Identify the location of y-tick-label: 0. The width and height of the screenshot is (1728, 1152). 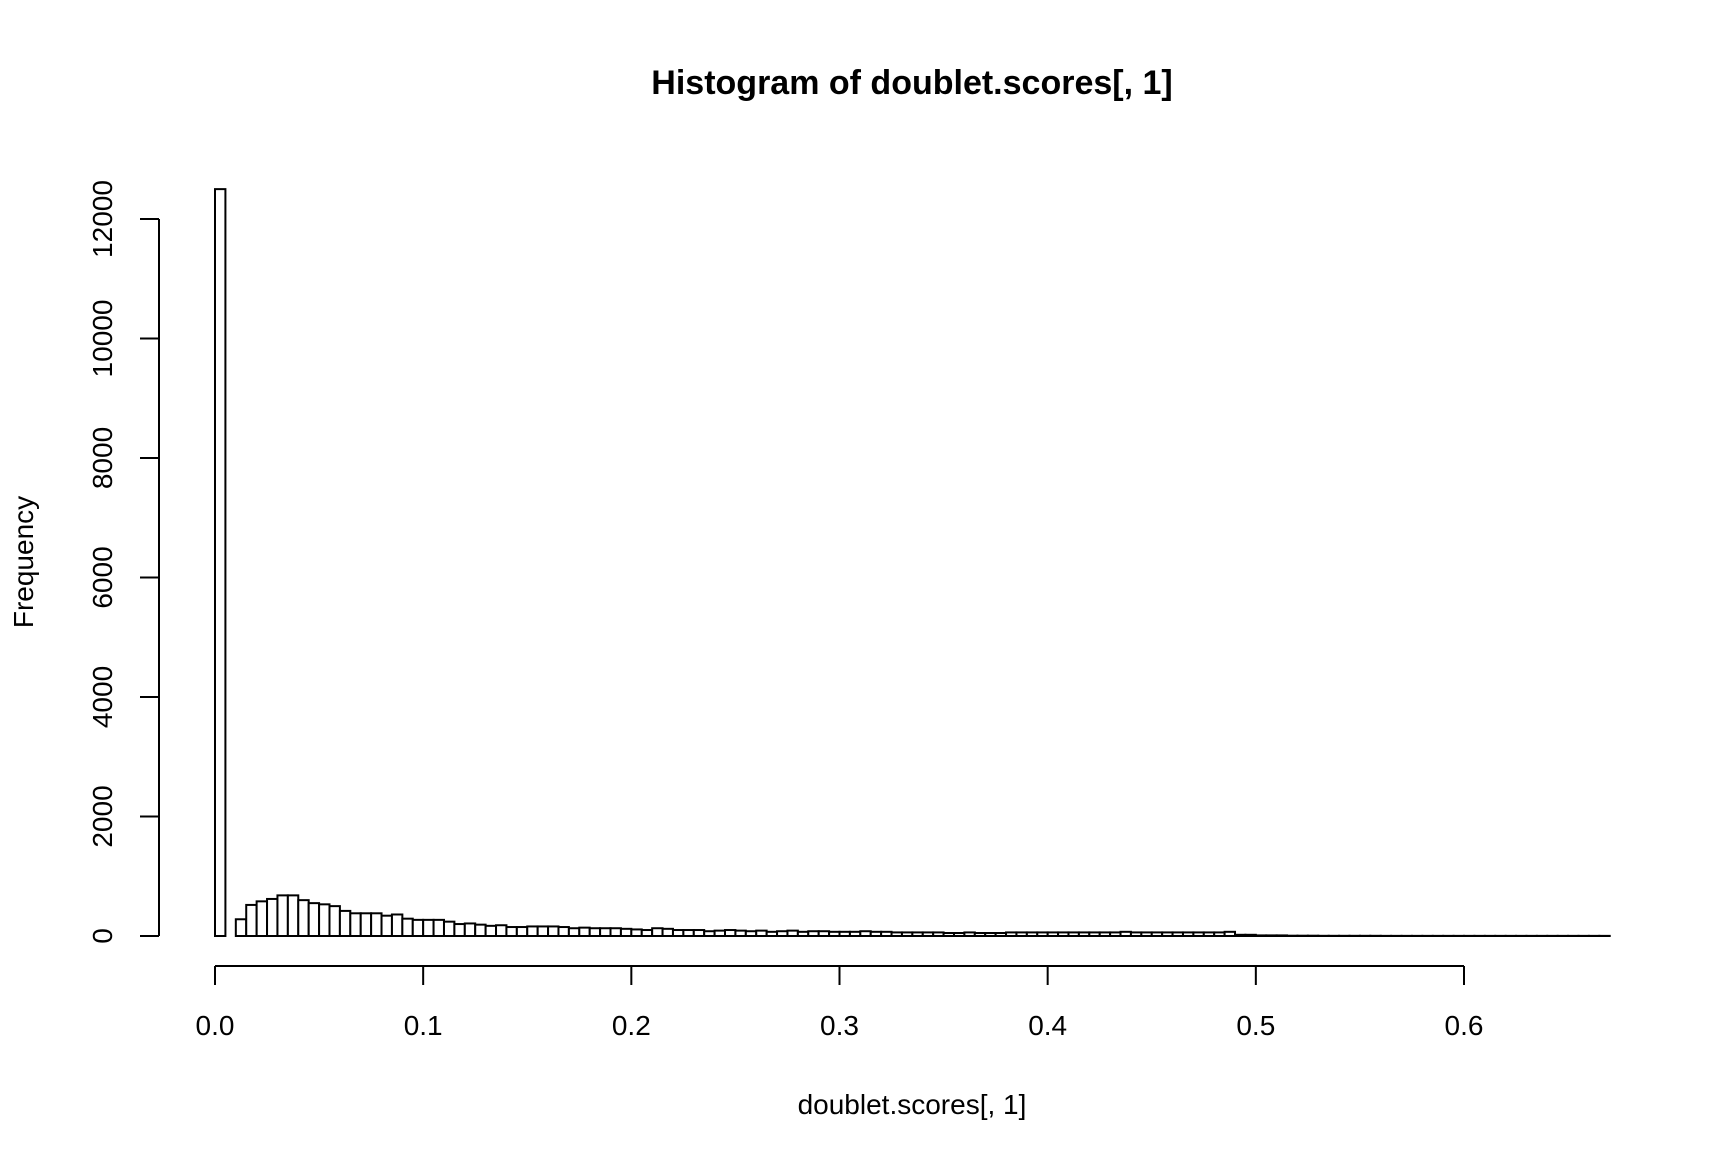
(102, 936).